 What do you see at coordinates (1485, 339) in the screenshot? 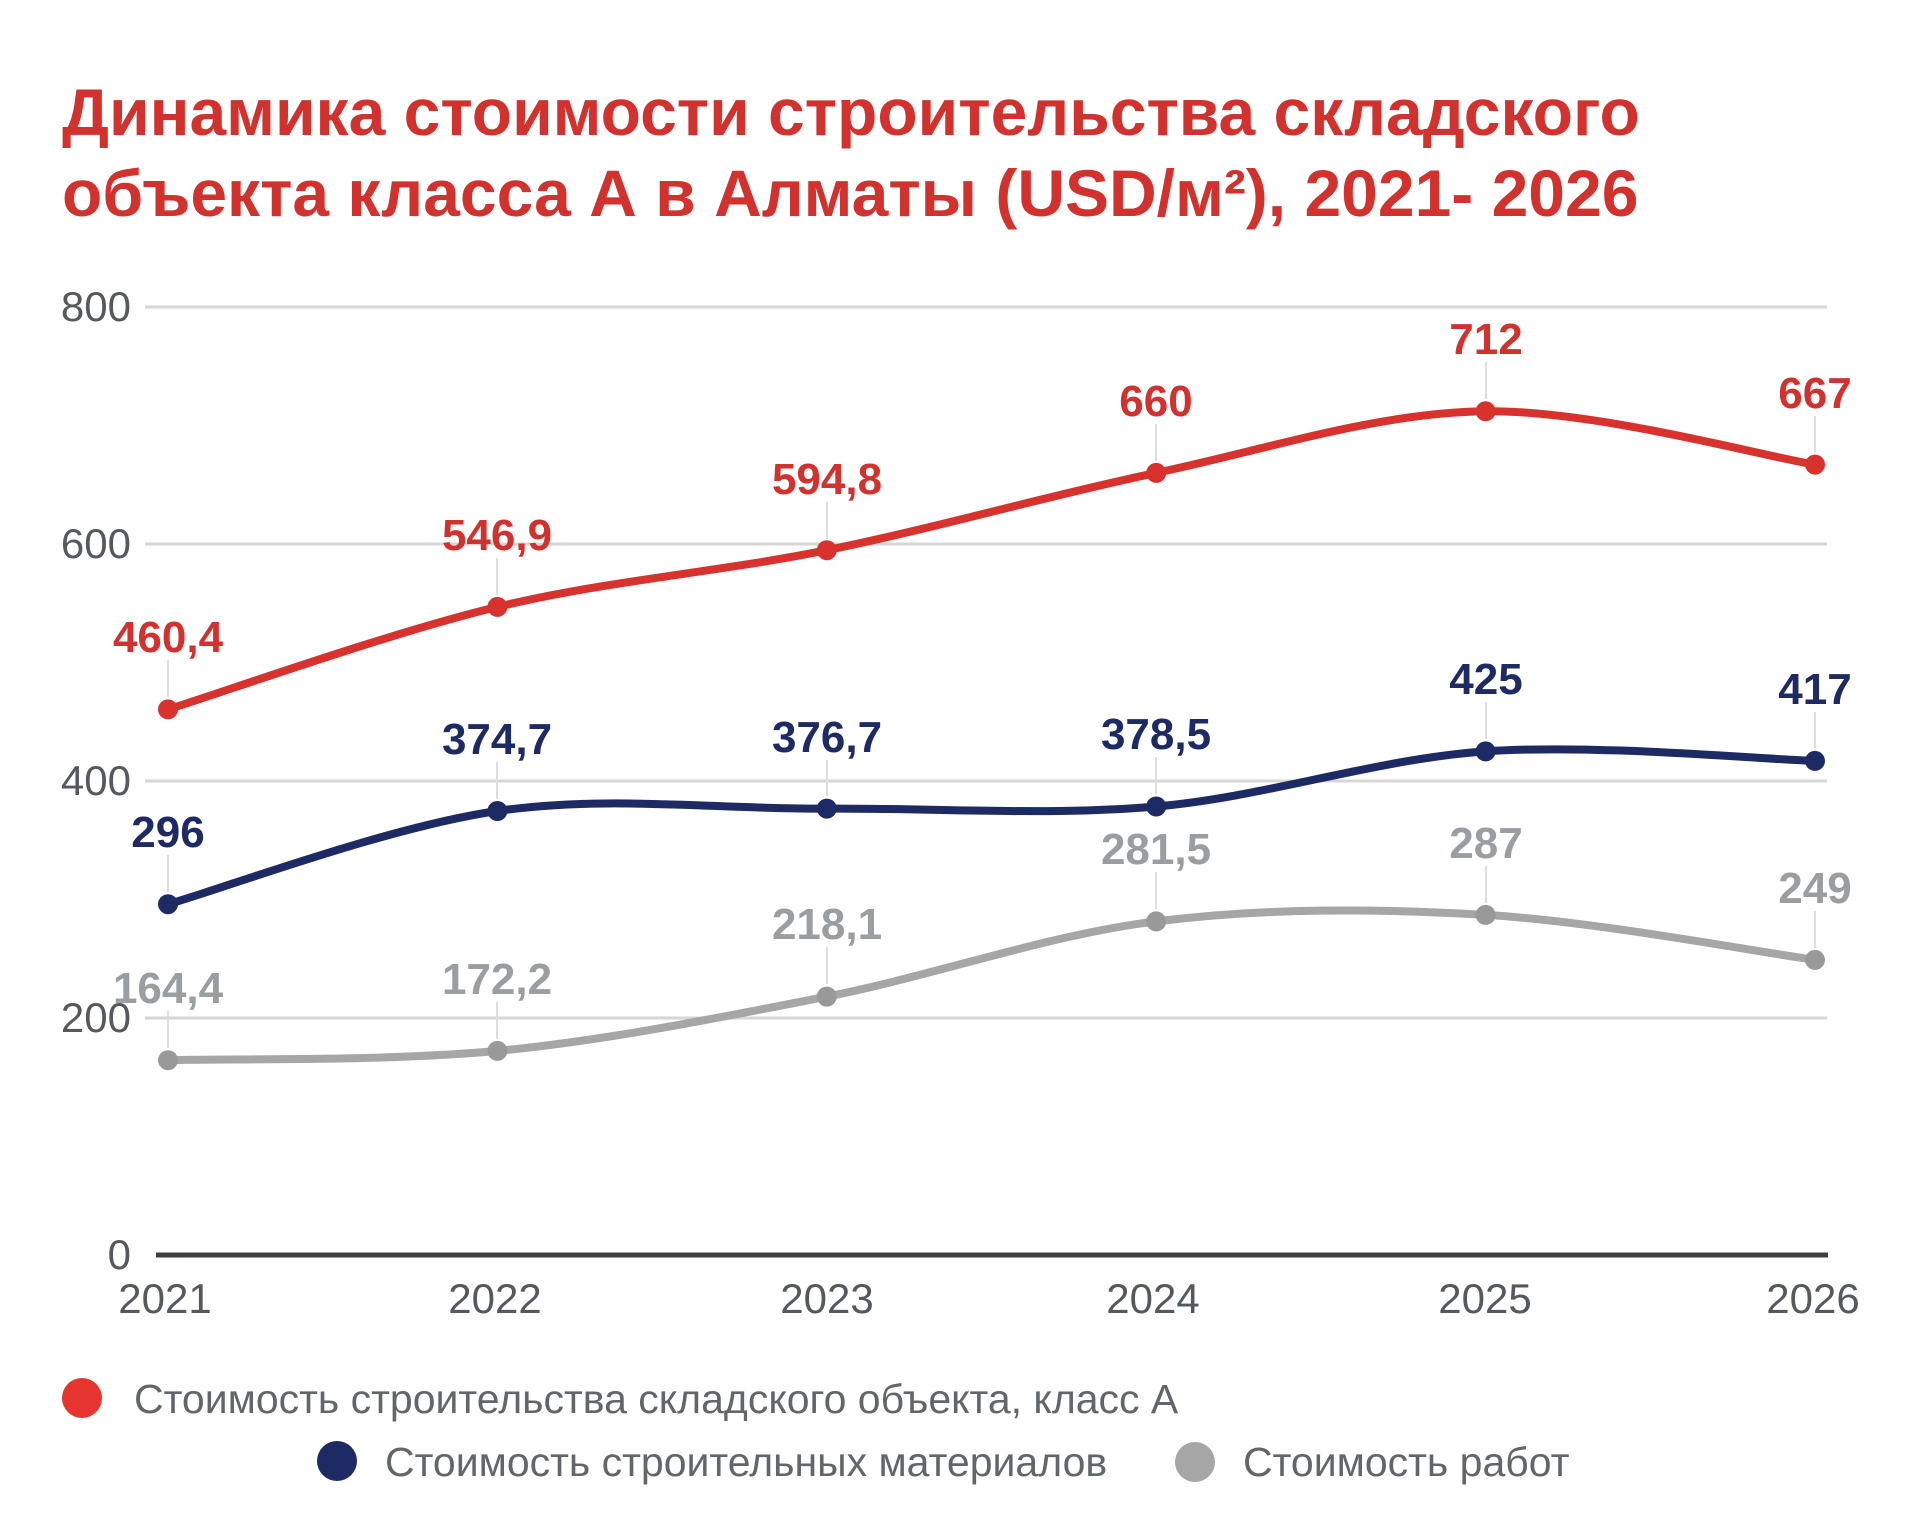
I see `svg-text: 712` at bounding box center [1485, 339].